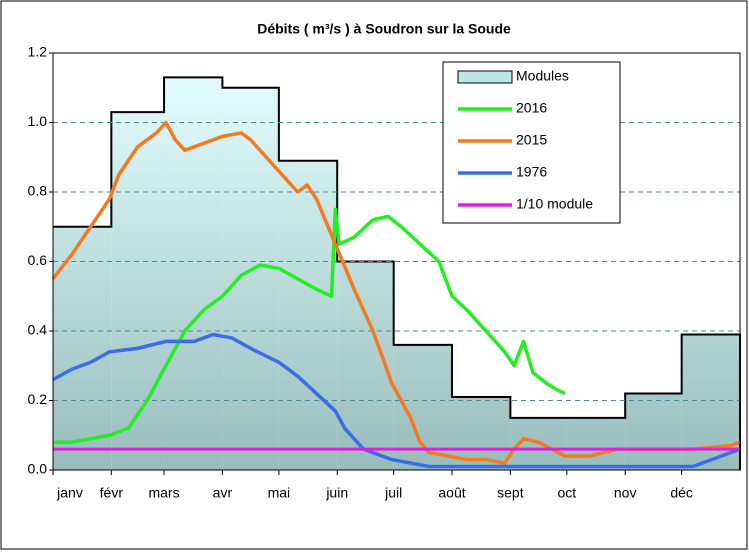 Image resolution: width=749 pixels, height=556 pixels. Describe the element at coordinates (69, 493) in the screenshot. I see `x-tick-label: janv` at that location.